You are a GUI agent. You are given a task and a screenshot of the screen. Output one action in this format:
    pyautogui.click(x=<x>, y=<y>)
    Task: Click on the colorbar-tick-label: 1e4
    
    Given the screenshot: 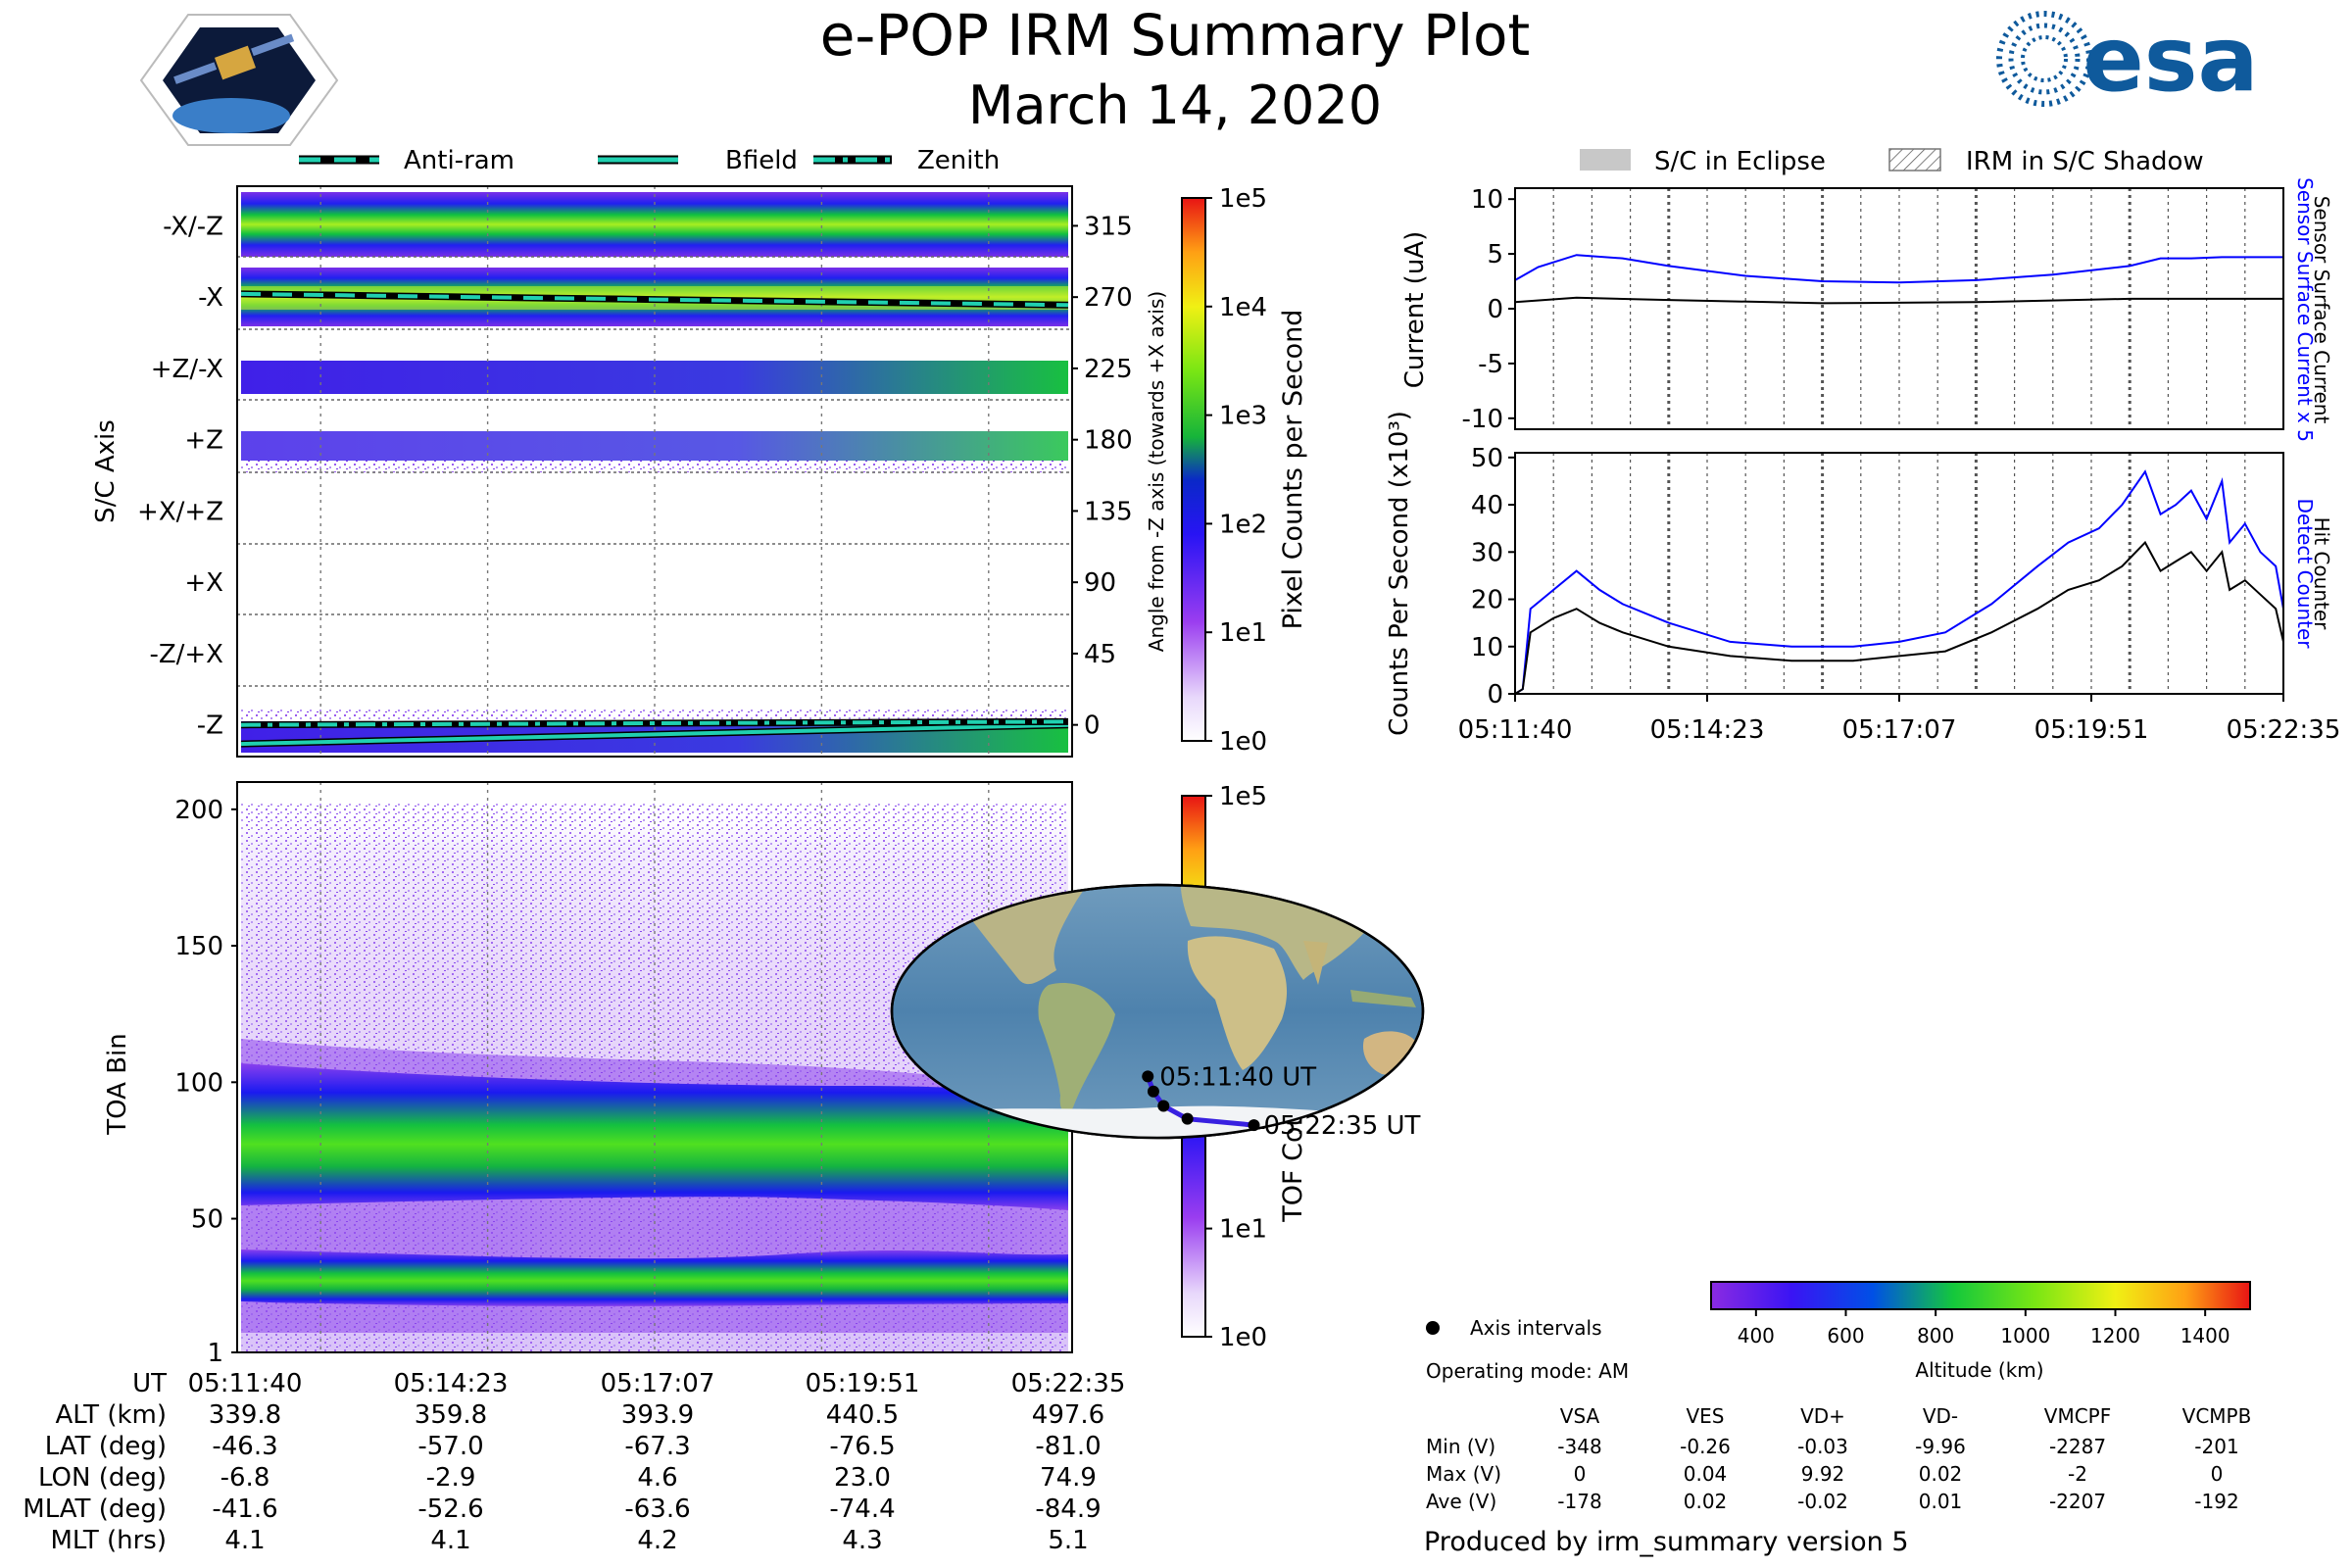 What is the action you would take?
    pyautogui.click(x=1243, y=307)
    